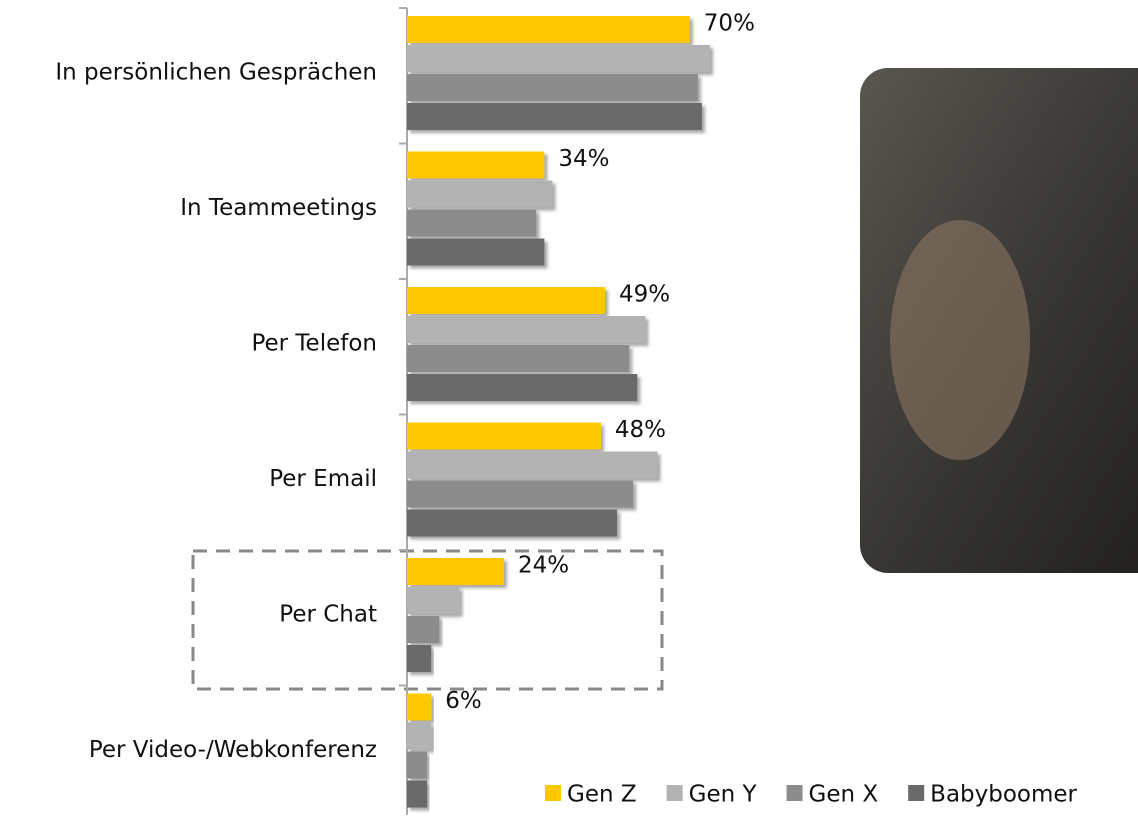 This screenshot has width=1138, height=819. Describe the element at coordinates (233, 750) in the screenshot. I see `category-label: Per Video-/Webkonferenz` at that location.